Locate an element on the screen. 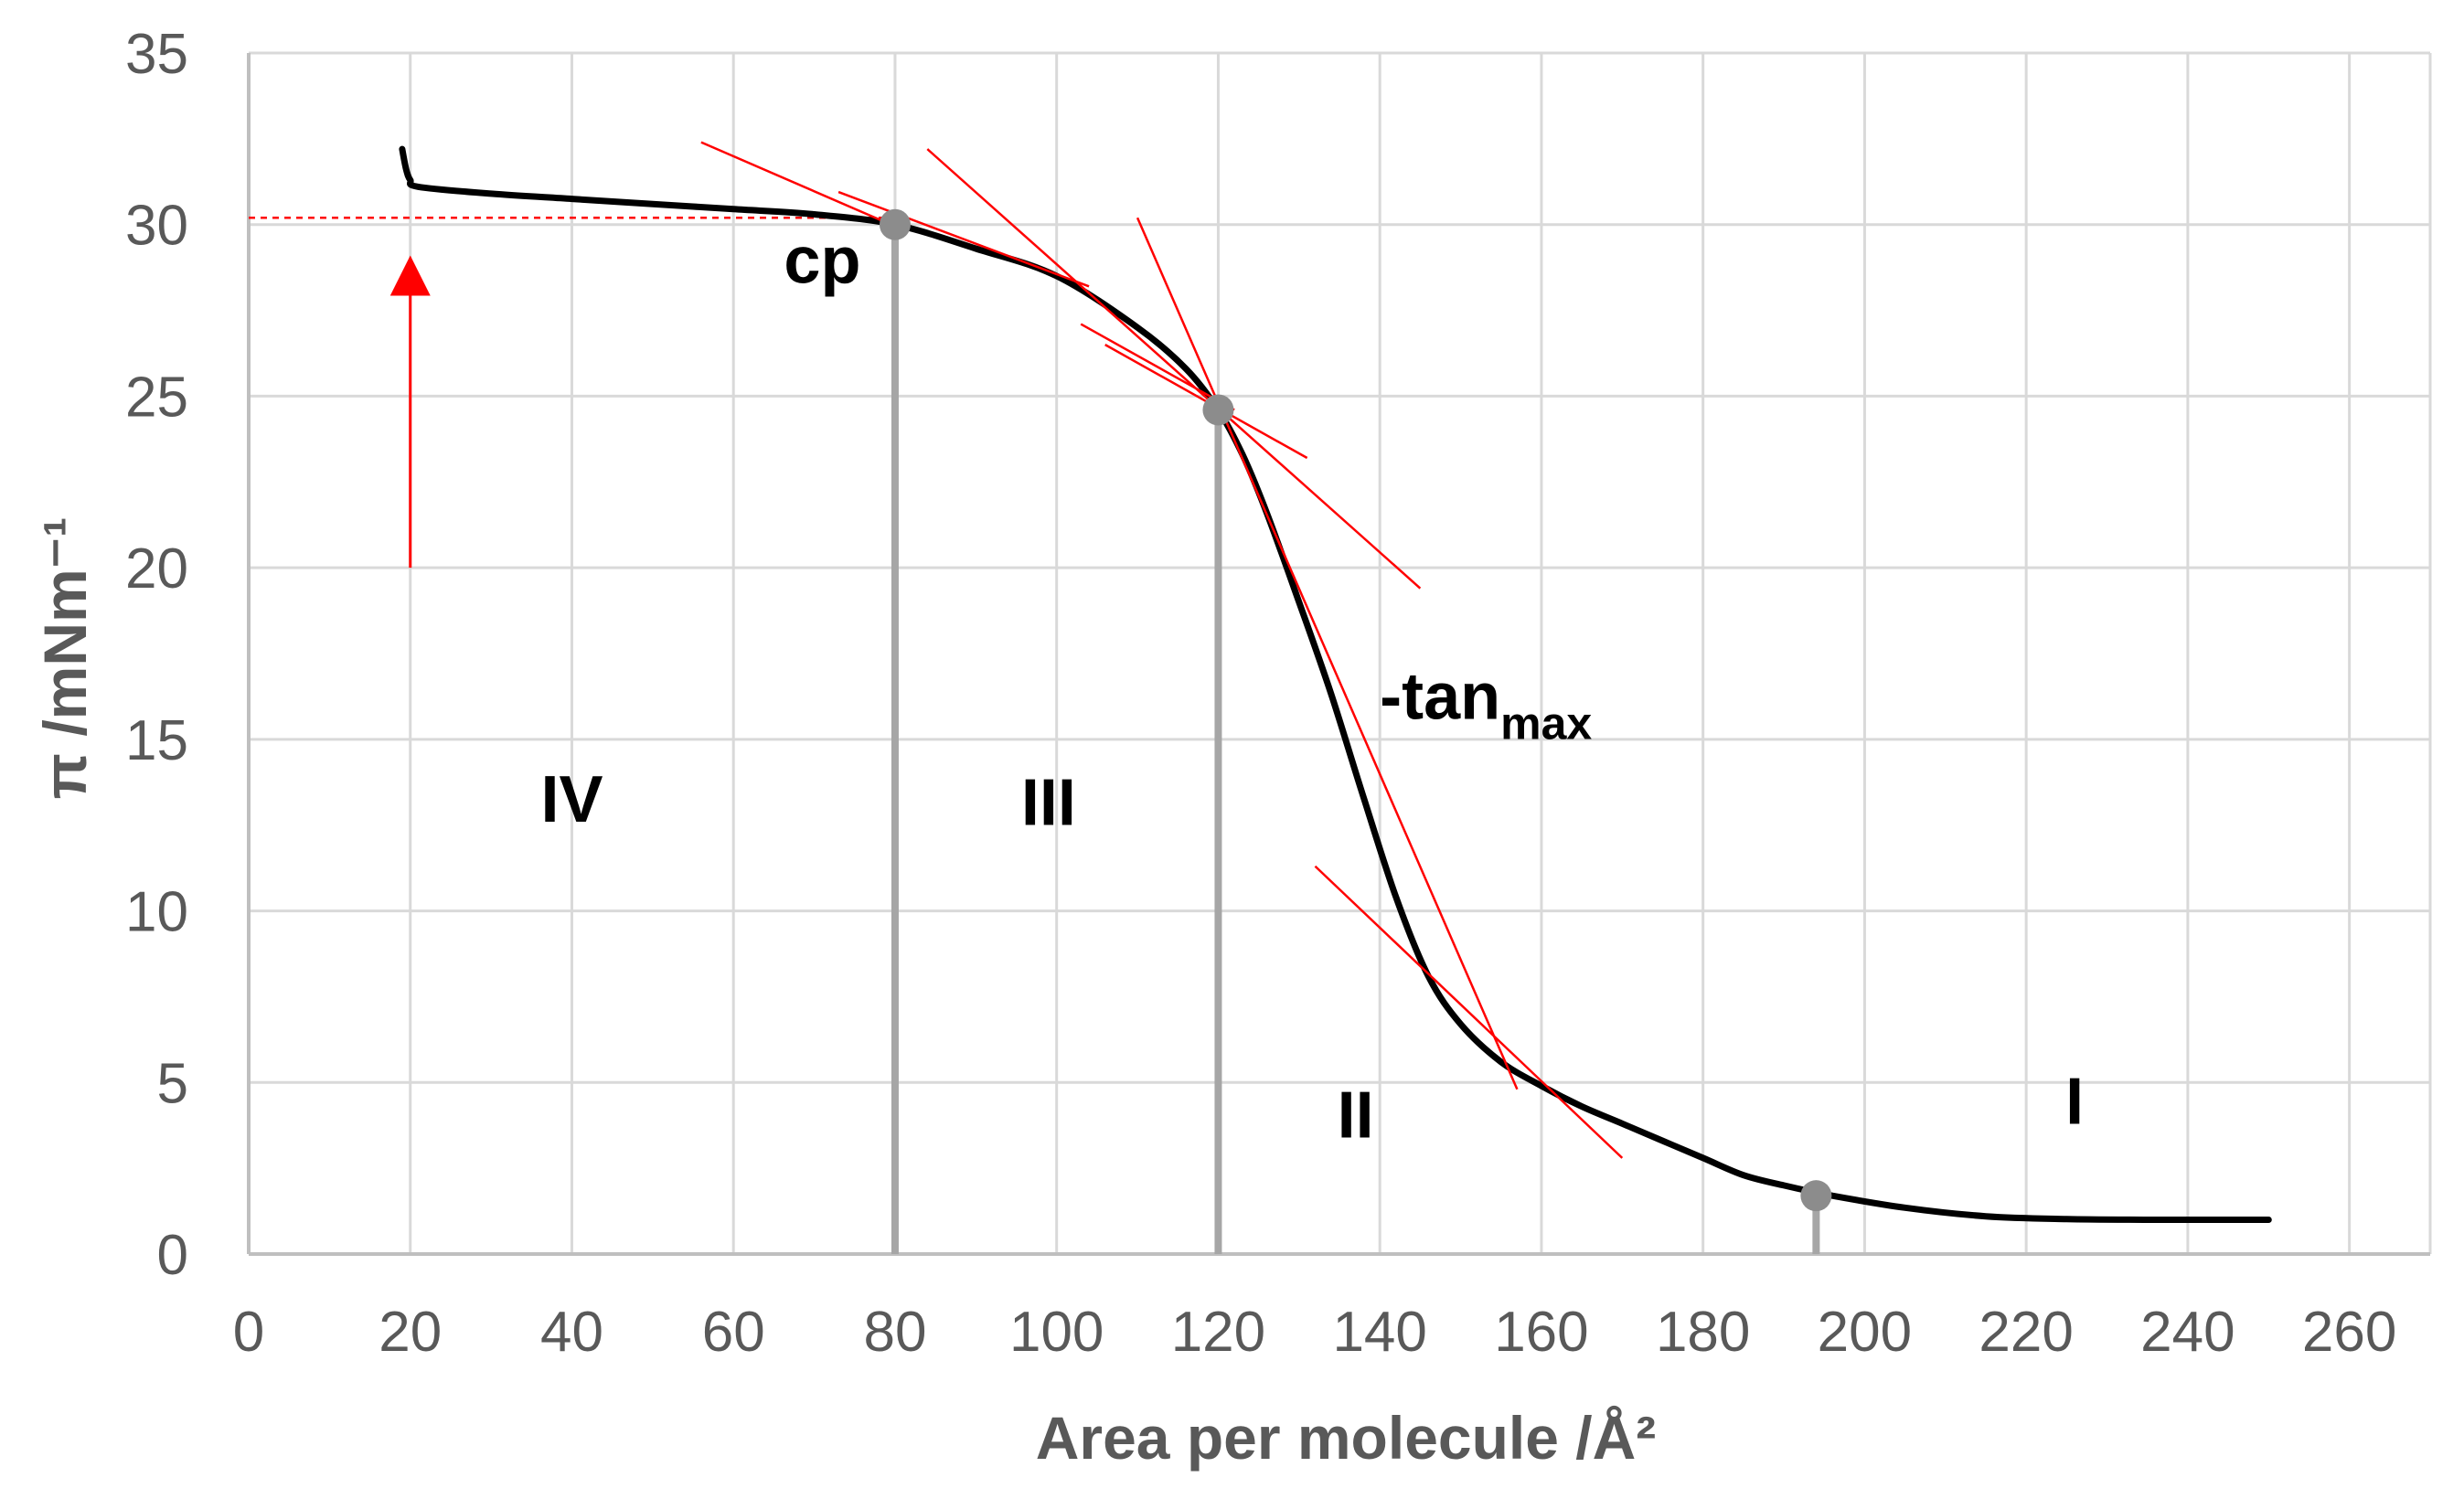  x-tick-label: 60 is located at coordinates (733, 1332).